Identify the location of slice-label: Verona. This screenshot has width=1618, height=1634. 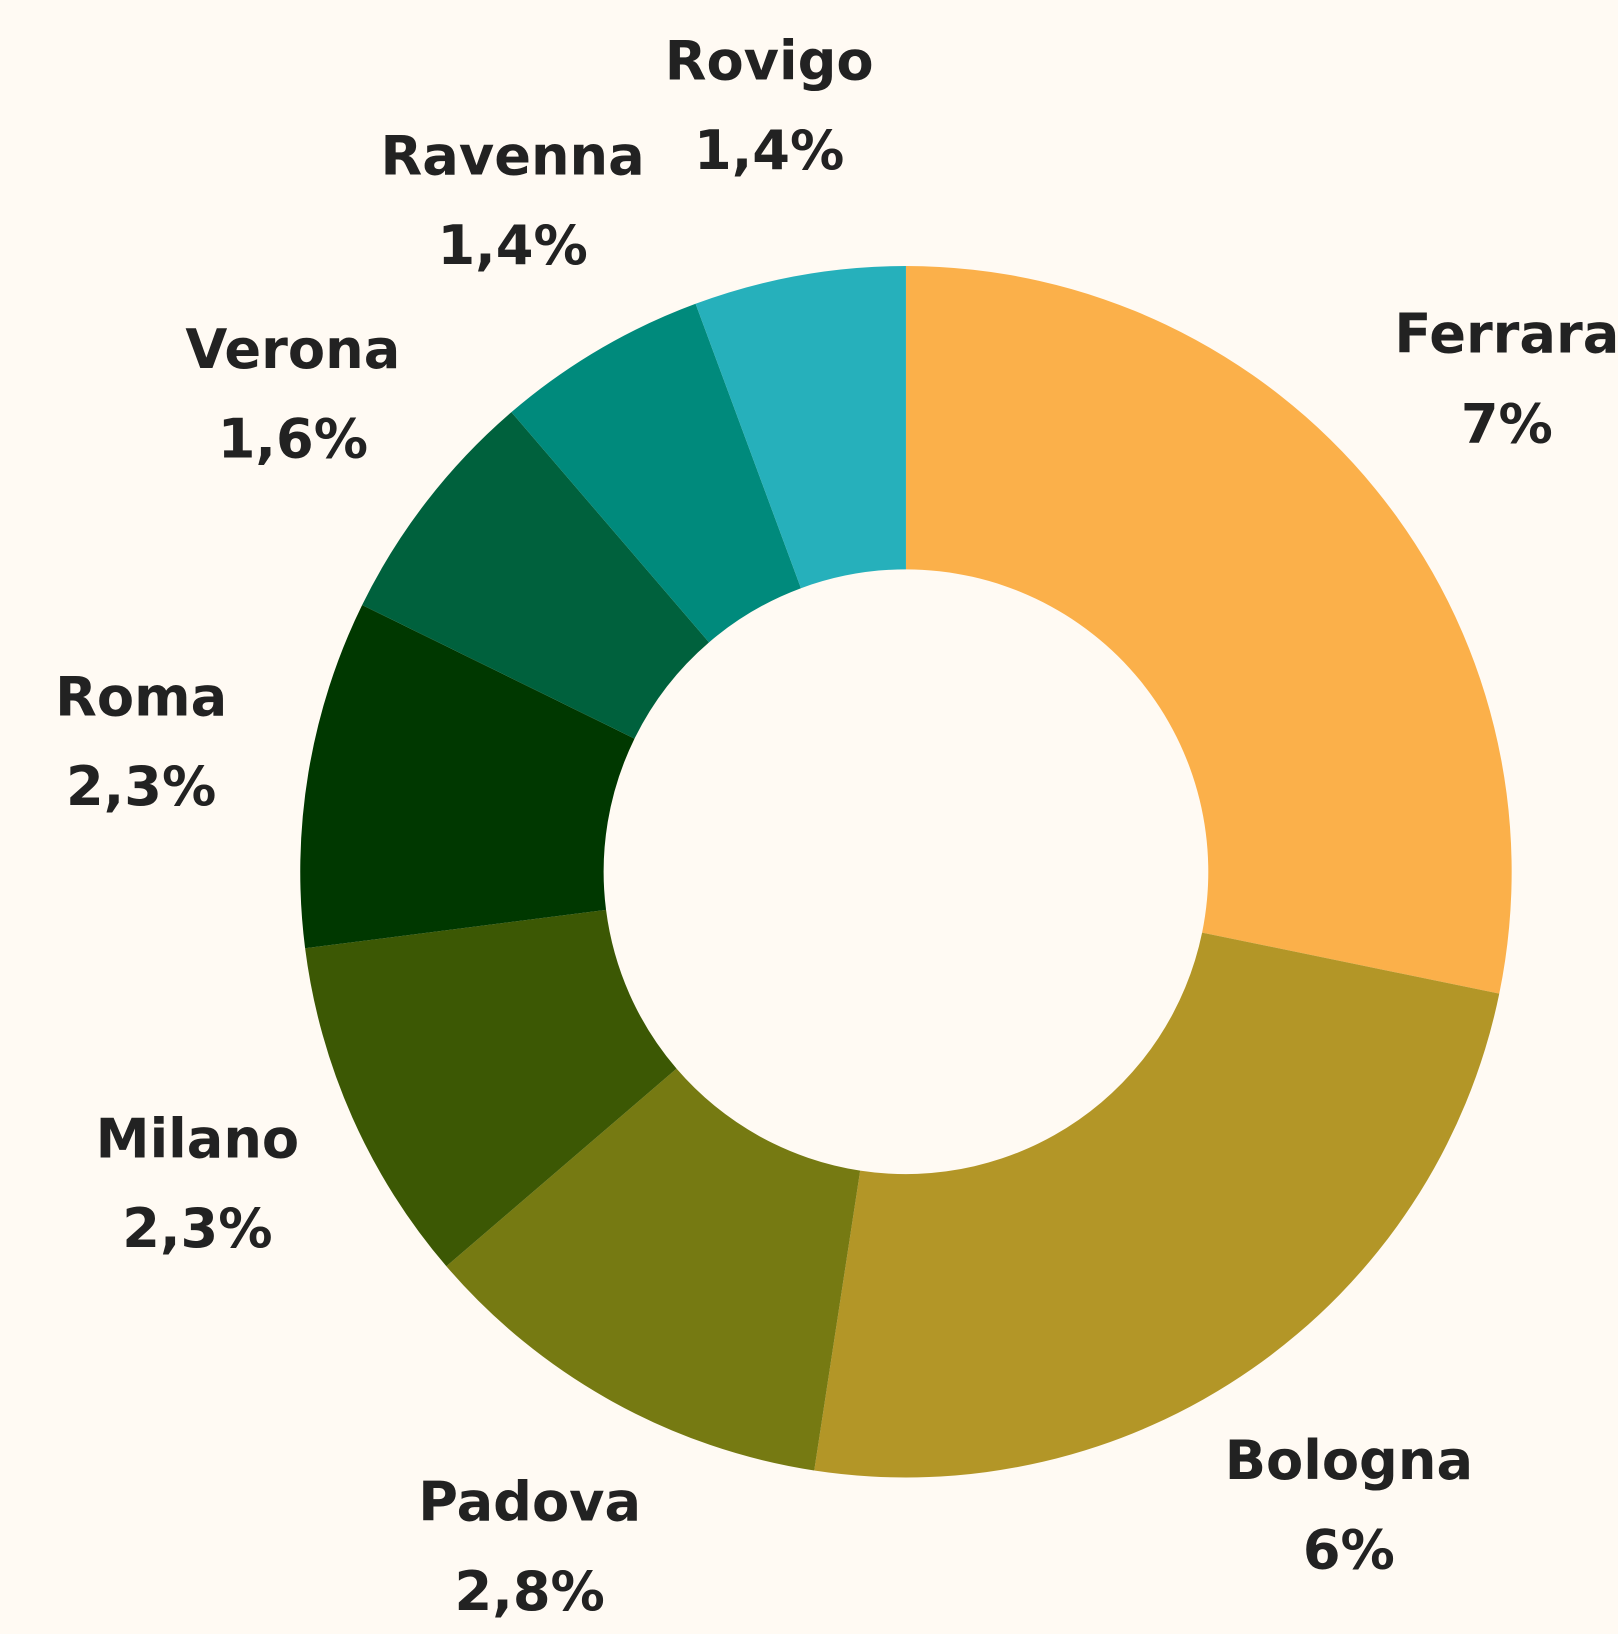
(292, 349).